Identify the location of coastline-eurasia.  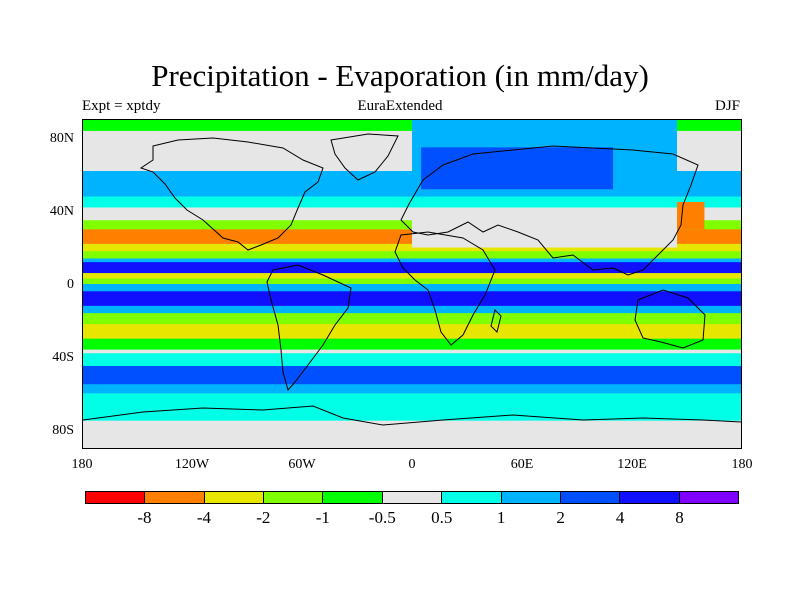
(549, 210).